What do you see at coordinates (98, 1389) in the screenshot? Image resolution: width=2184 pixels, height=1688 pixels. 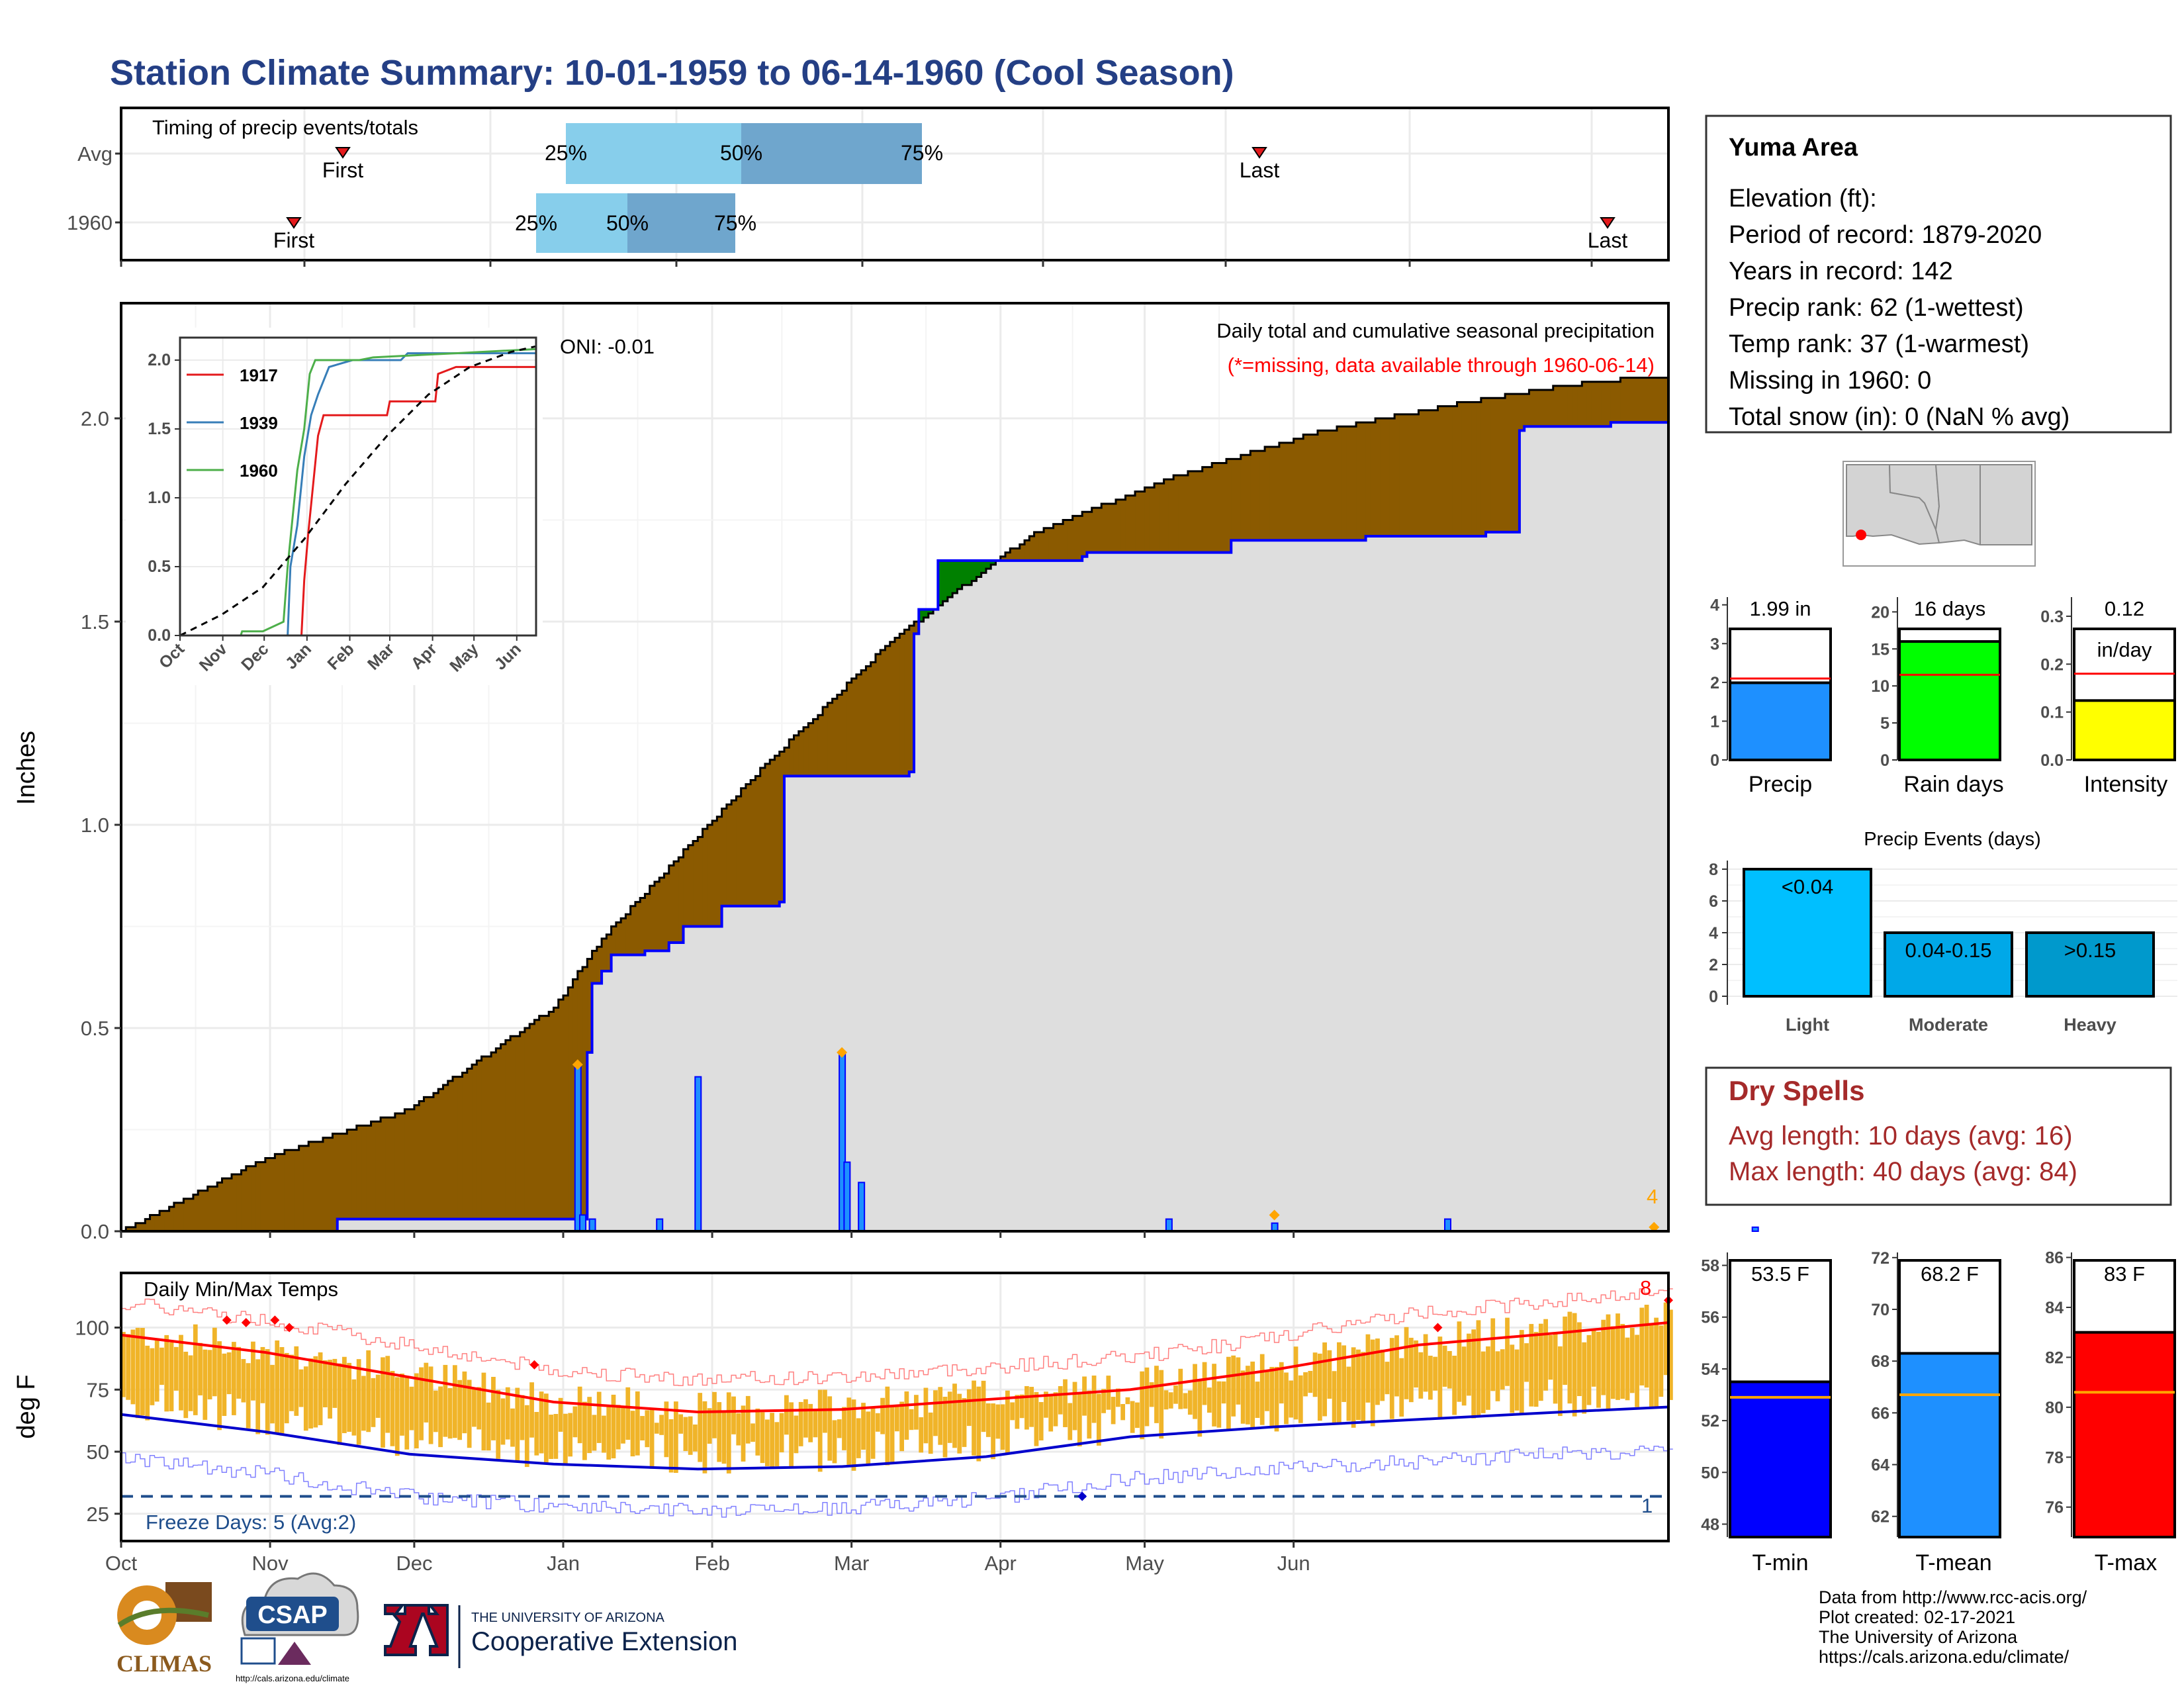 I see `temp-ytick-label: 75` at bounding box center [98, 1389].